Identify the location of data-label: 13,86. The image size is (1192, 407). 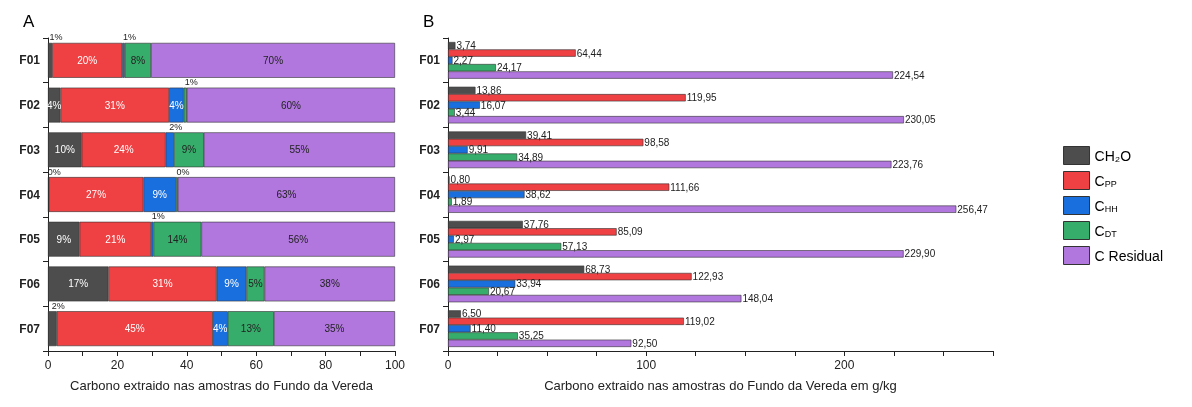
(489, 90).